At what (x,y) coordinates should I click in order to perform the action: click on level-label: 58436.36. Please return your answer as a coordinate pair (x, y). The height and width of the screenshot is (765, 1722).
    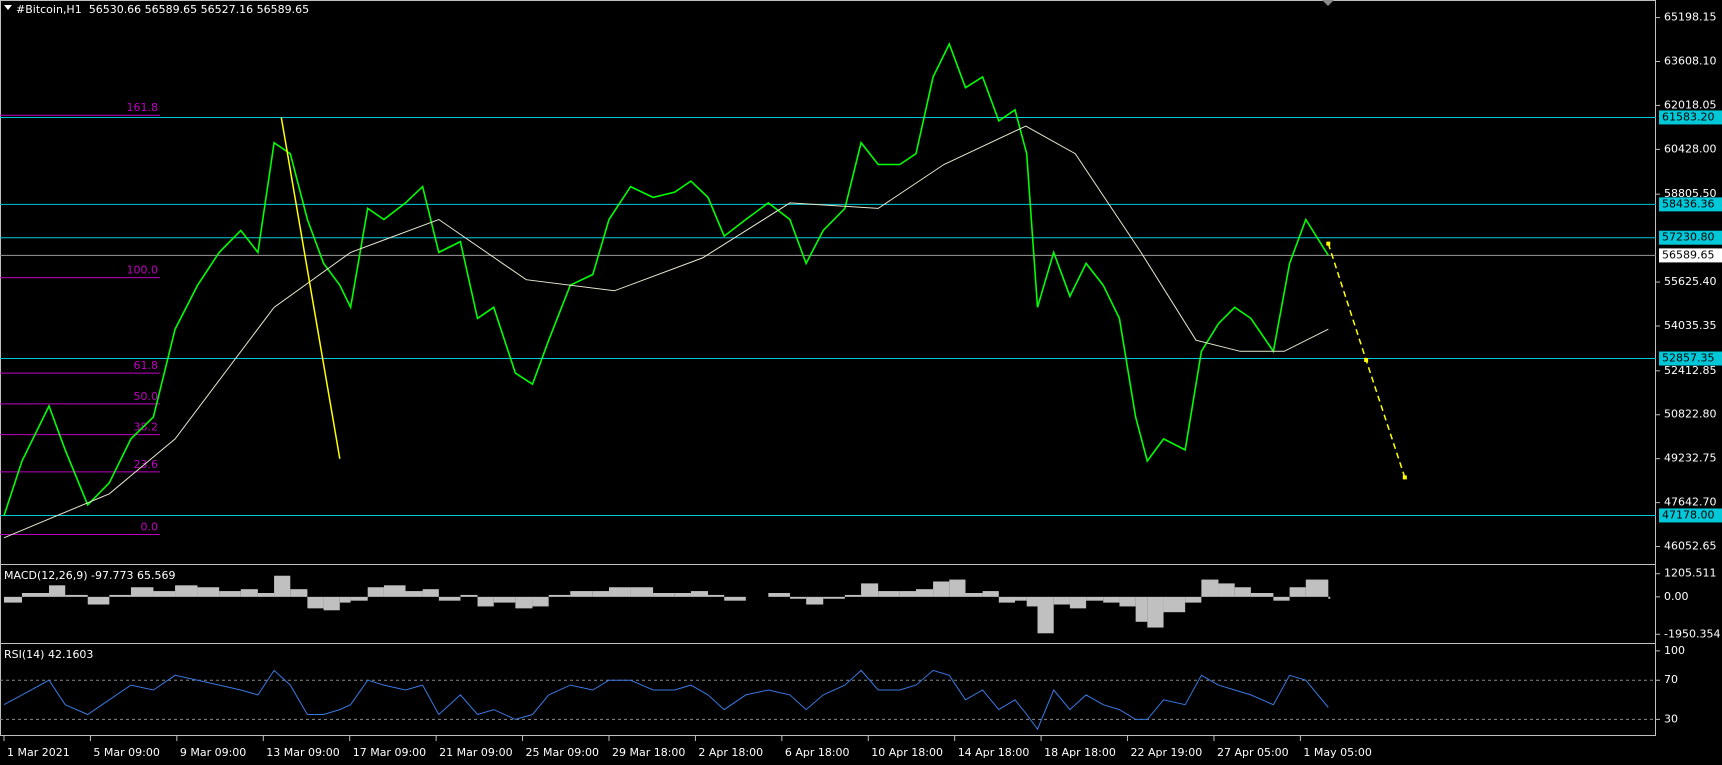
    Looking at the image, I should click on (1688, 203).